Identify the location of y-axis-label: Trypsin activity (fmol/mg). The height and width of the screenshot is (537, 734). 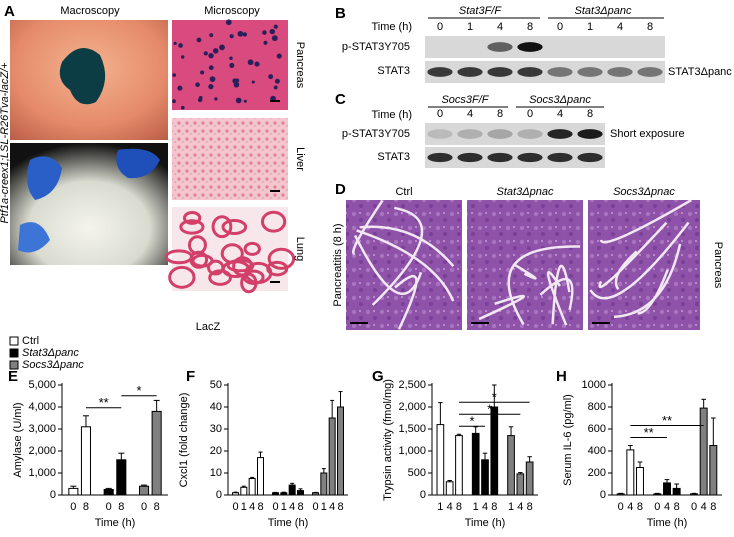
(388, 440).